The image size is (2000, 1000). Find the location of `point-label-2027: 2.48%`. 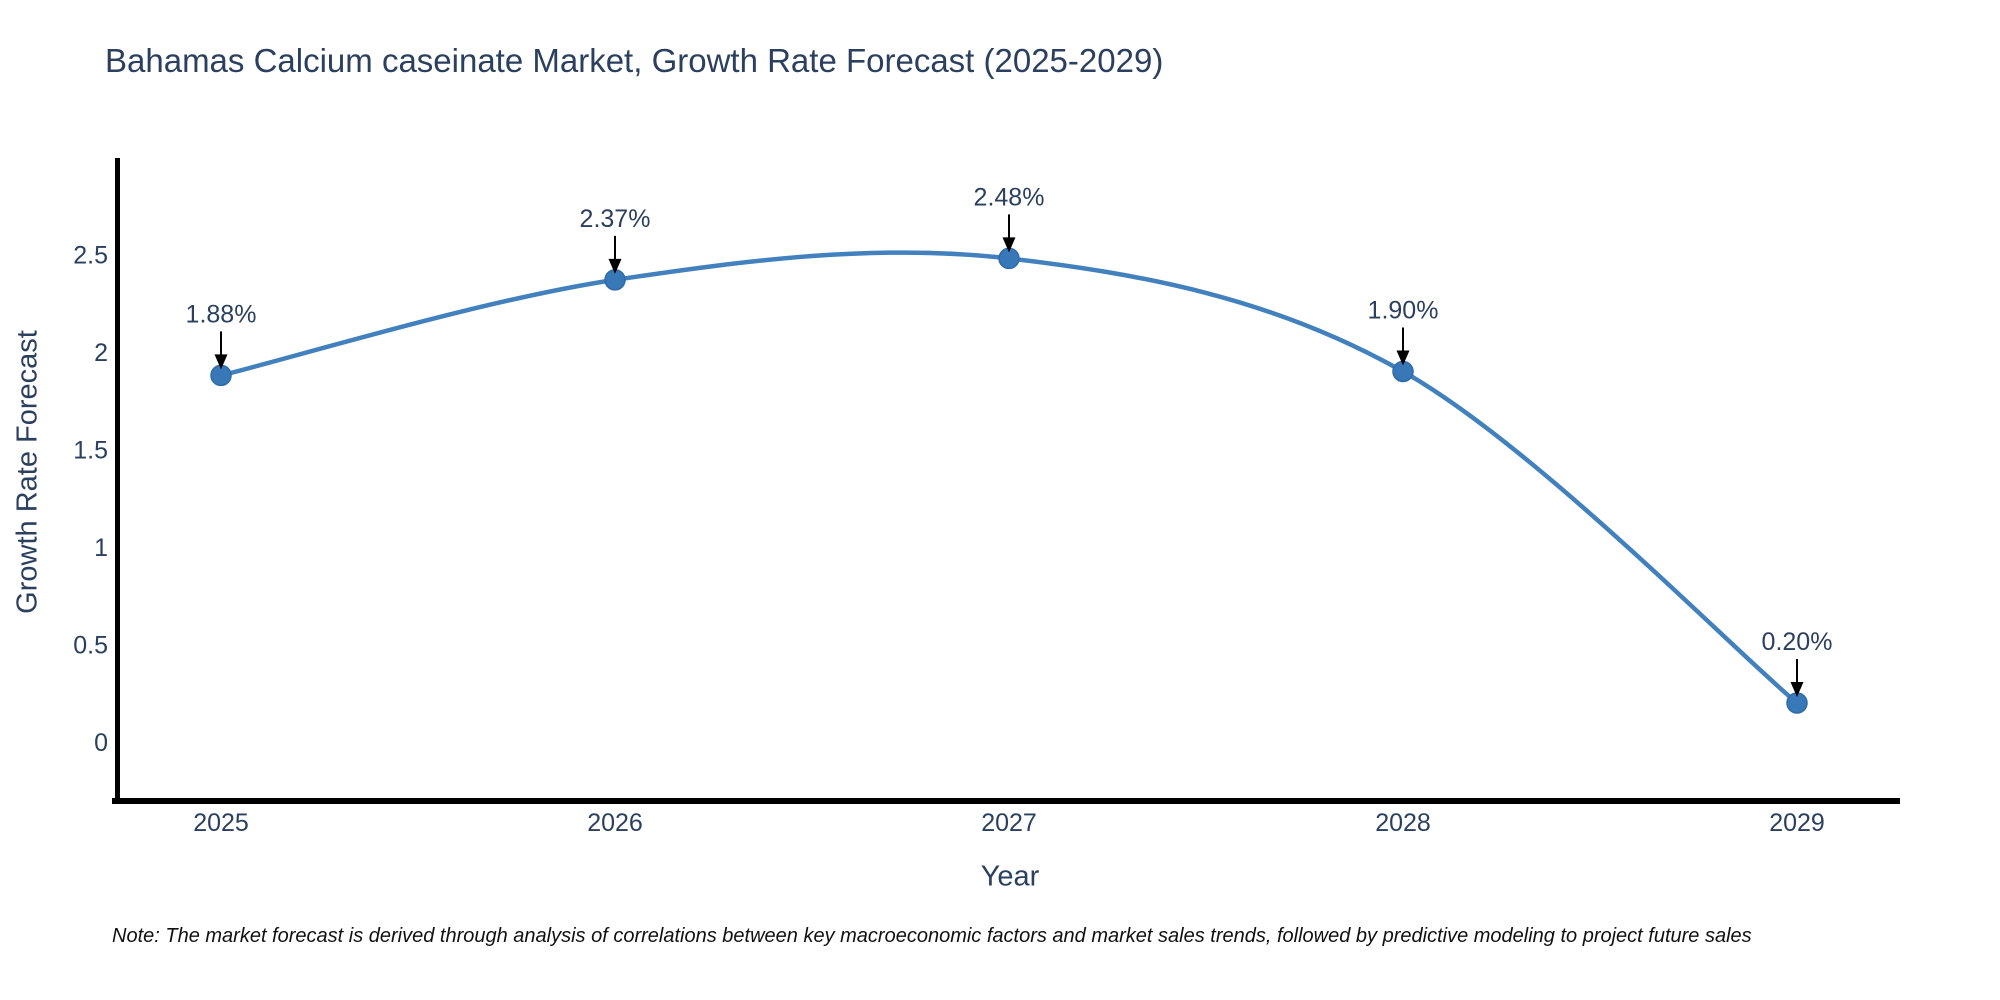

point-label-2027: 2.48% is located at coordinates (1009, 197).